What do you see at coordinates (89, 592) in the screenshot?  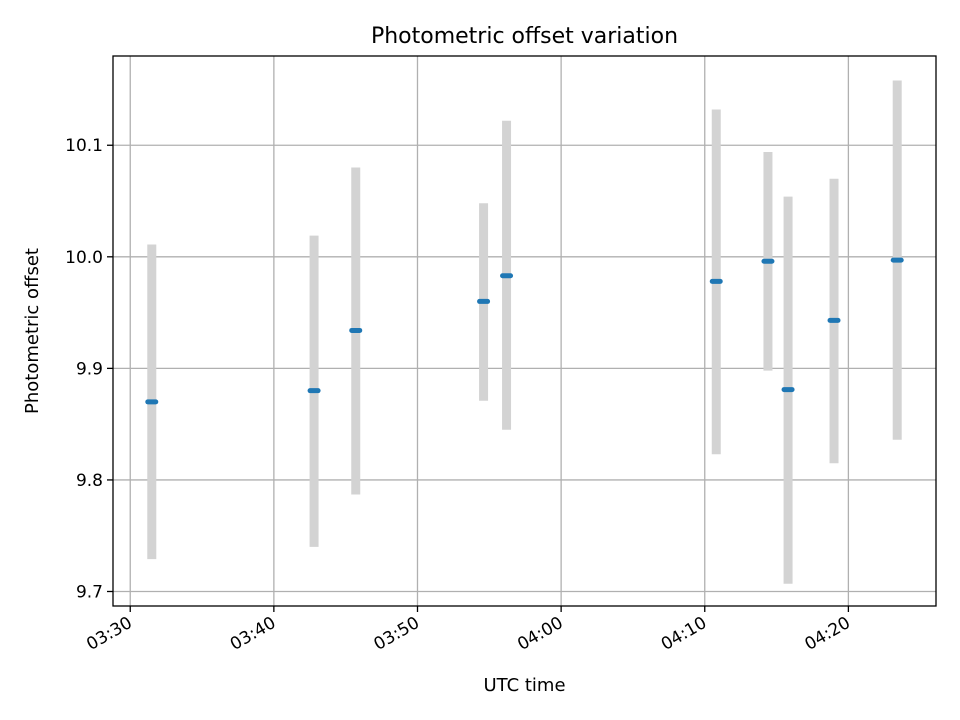 I see `y-tick-label: 9.7` at bounding box center [89, 592].